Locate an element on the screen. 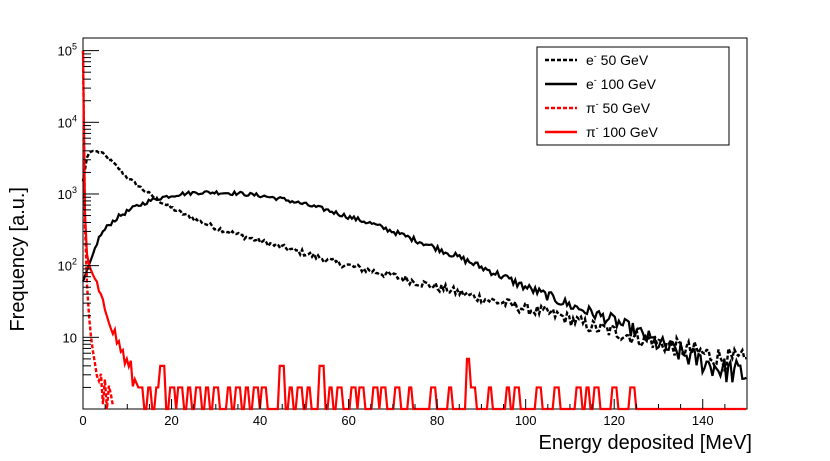 Image resolution: width=830 pixels, height=461 pixels. x-tick-label: 0 is located at coordinates (82, 420).